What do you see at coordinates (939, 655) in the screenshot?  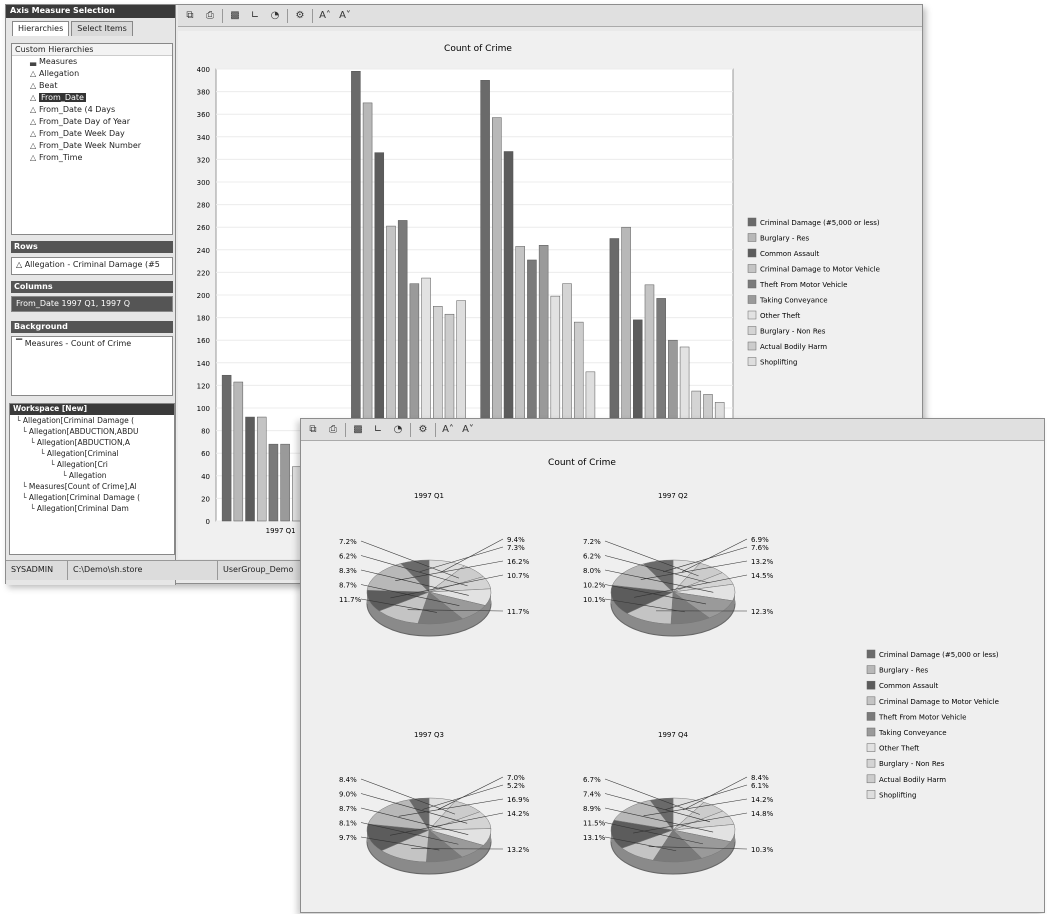 I see `legend-label: Criminal Damage (#5,000 or less)` at bounding box center [939, 655].